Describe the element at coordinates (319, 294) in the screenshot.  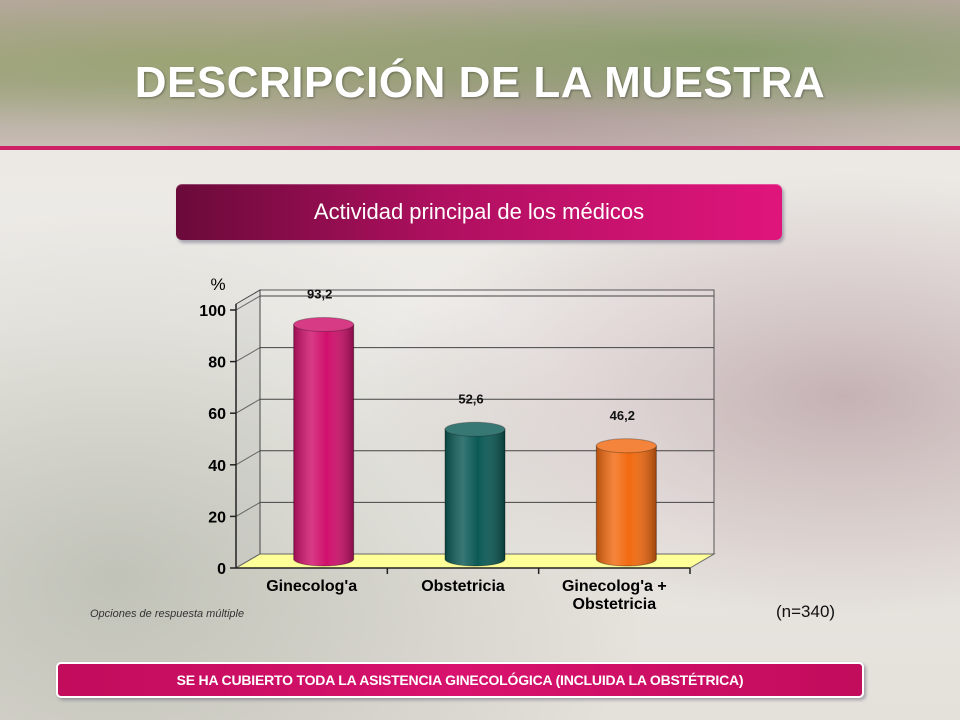
I see `data-label: 93,2` at that location.